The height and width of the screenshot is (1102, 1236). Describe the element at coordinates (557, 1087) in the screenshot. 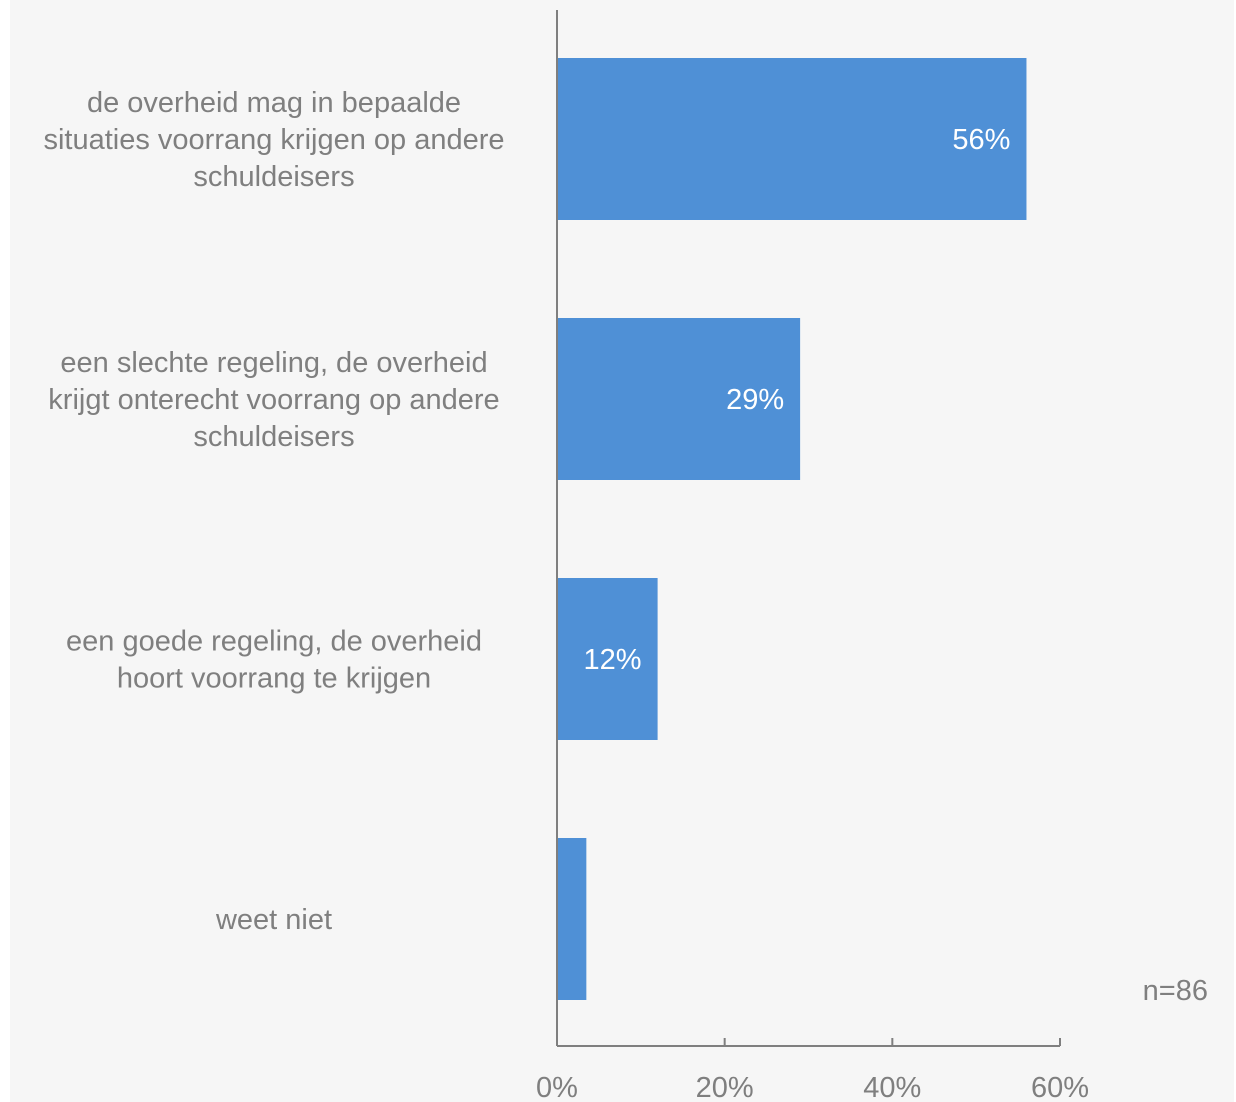

I see `x-tick-label: 0%` at that location.